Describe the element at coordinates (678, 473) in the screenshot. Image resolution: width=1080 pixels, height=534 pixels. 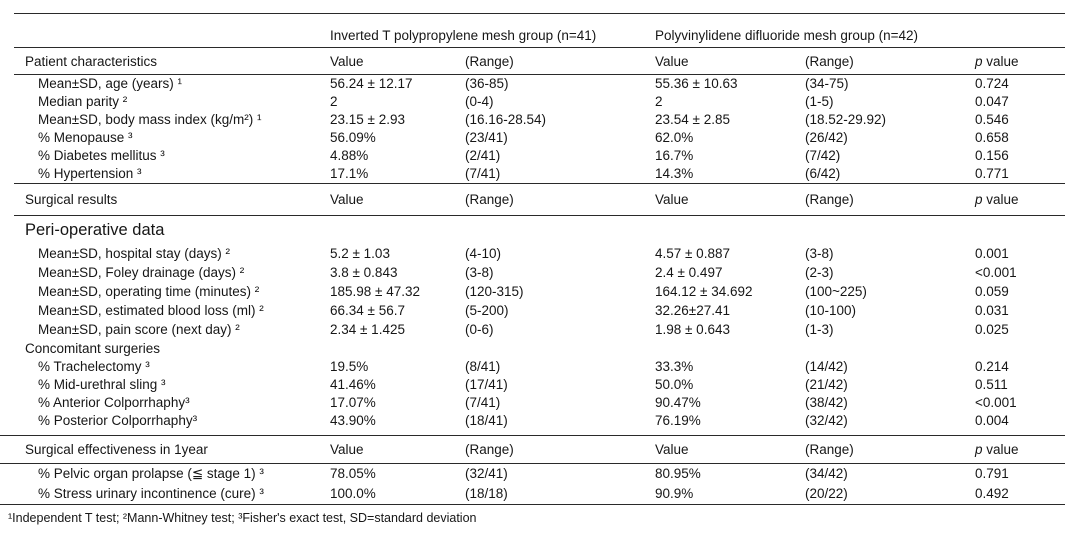
I see `value-cell: 80.95%` at that location.